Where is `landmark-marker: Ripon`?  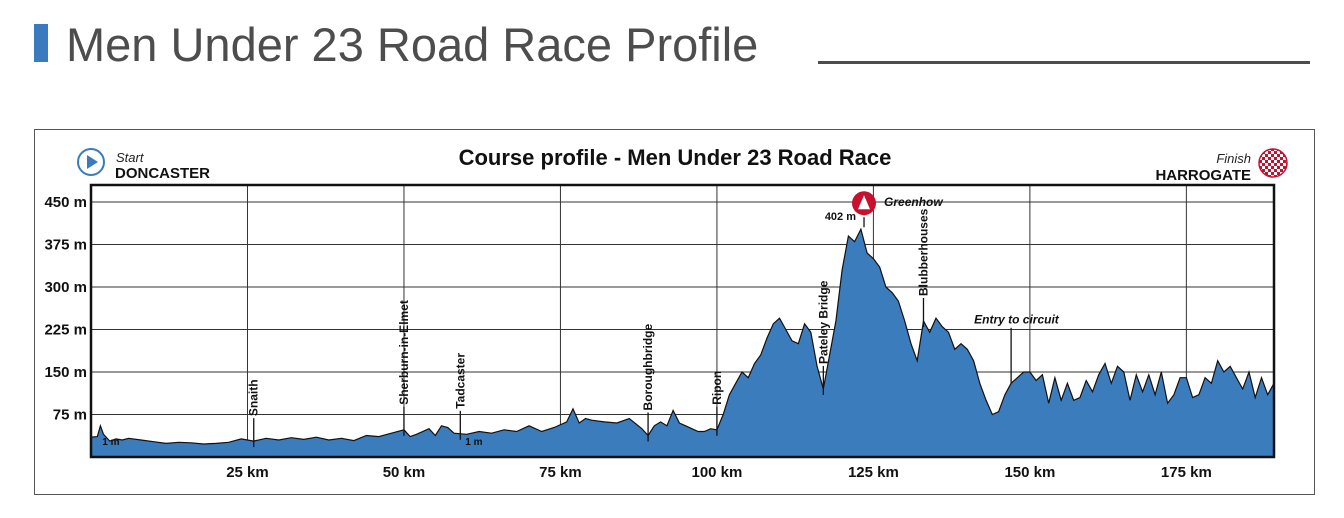 landmark-marker: Ripon is located at coordinates (717, 403).